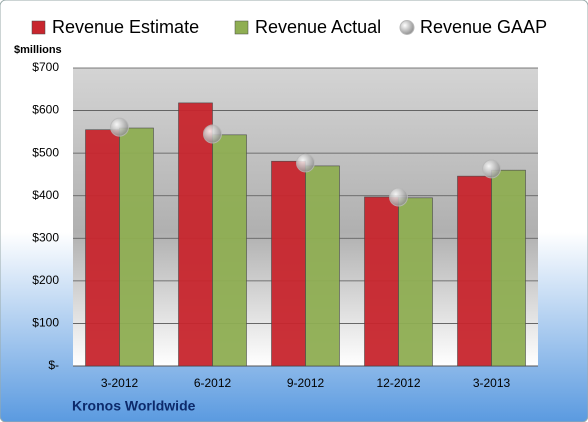 Image resolution: width=588 pixels, height=422 pixels. What do you see at coordinates (318, 27) in the screenshot?
I see `legend-label: Revenue Actual` at bounding box center [318, 27].